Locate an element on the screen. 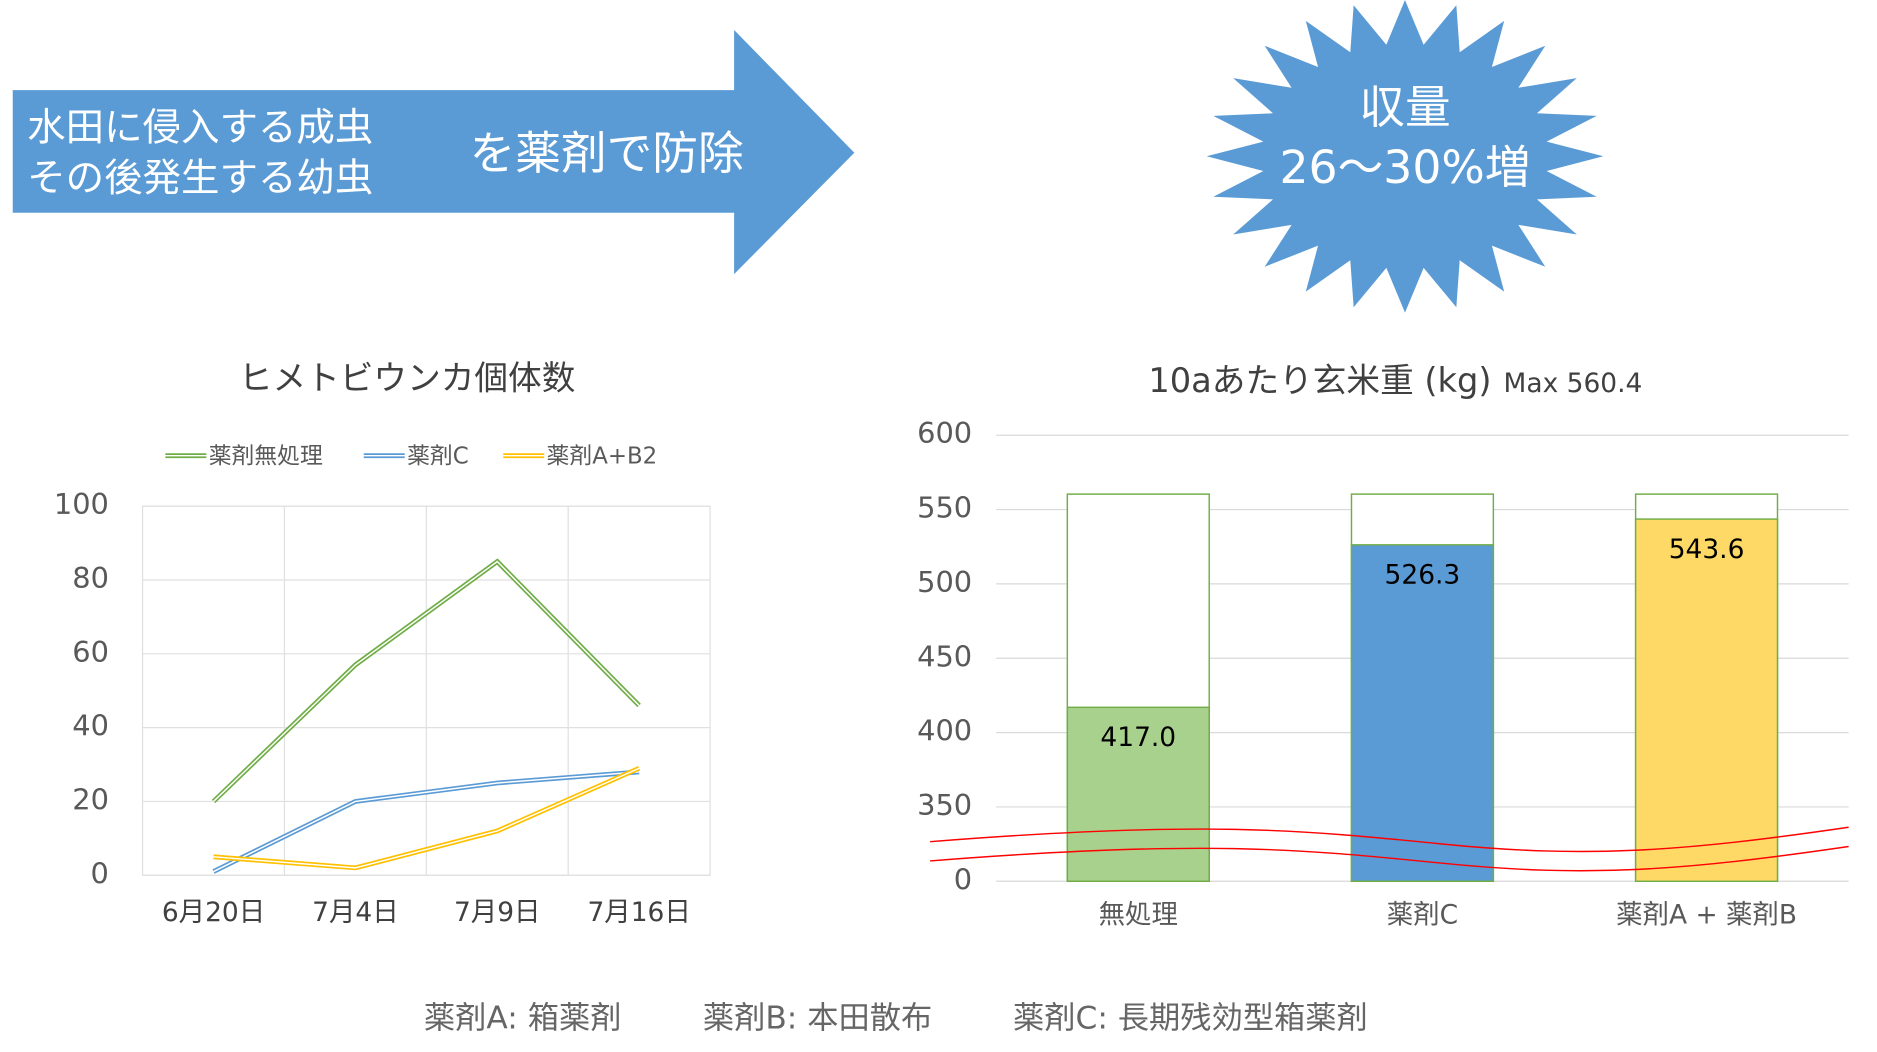 This screenshot has width=1877, height=1052. y-tick-label: 550 is located at coordinates (944, 508).